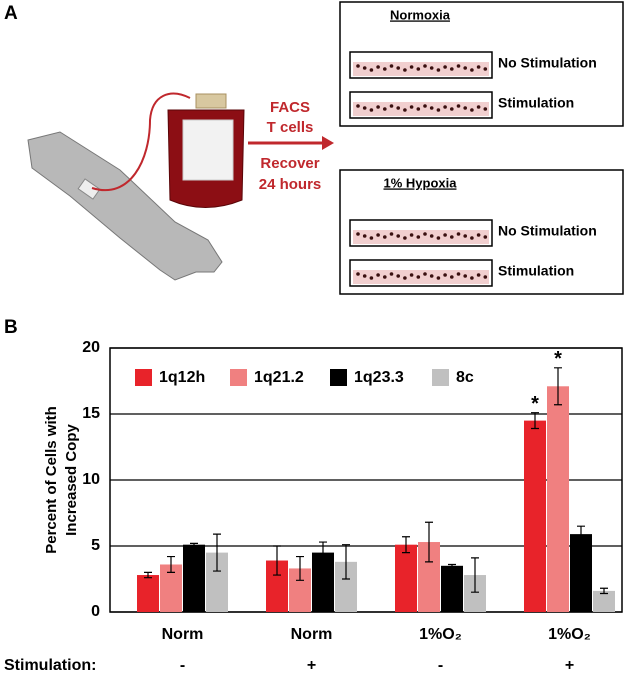 The image size is (640, 676). What do you see at coordinates (535, 404) in the screenshot?
I see `significance: *` at bounding box center [535, 404].